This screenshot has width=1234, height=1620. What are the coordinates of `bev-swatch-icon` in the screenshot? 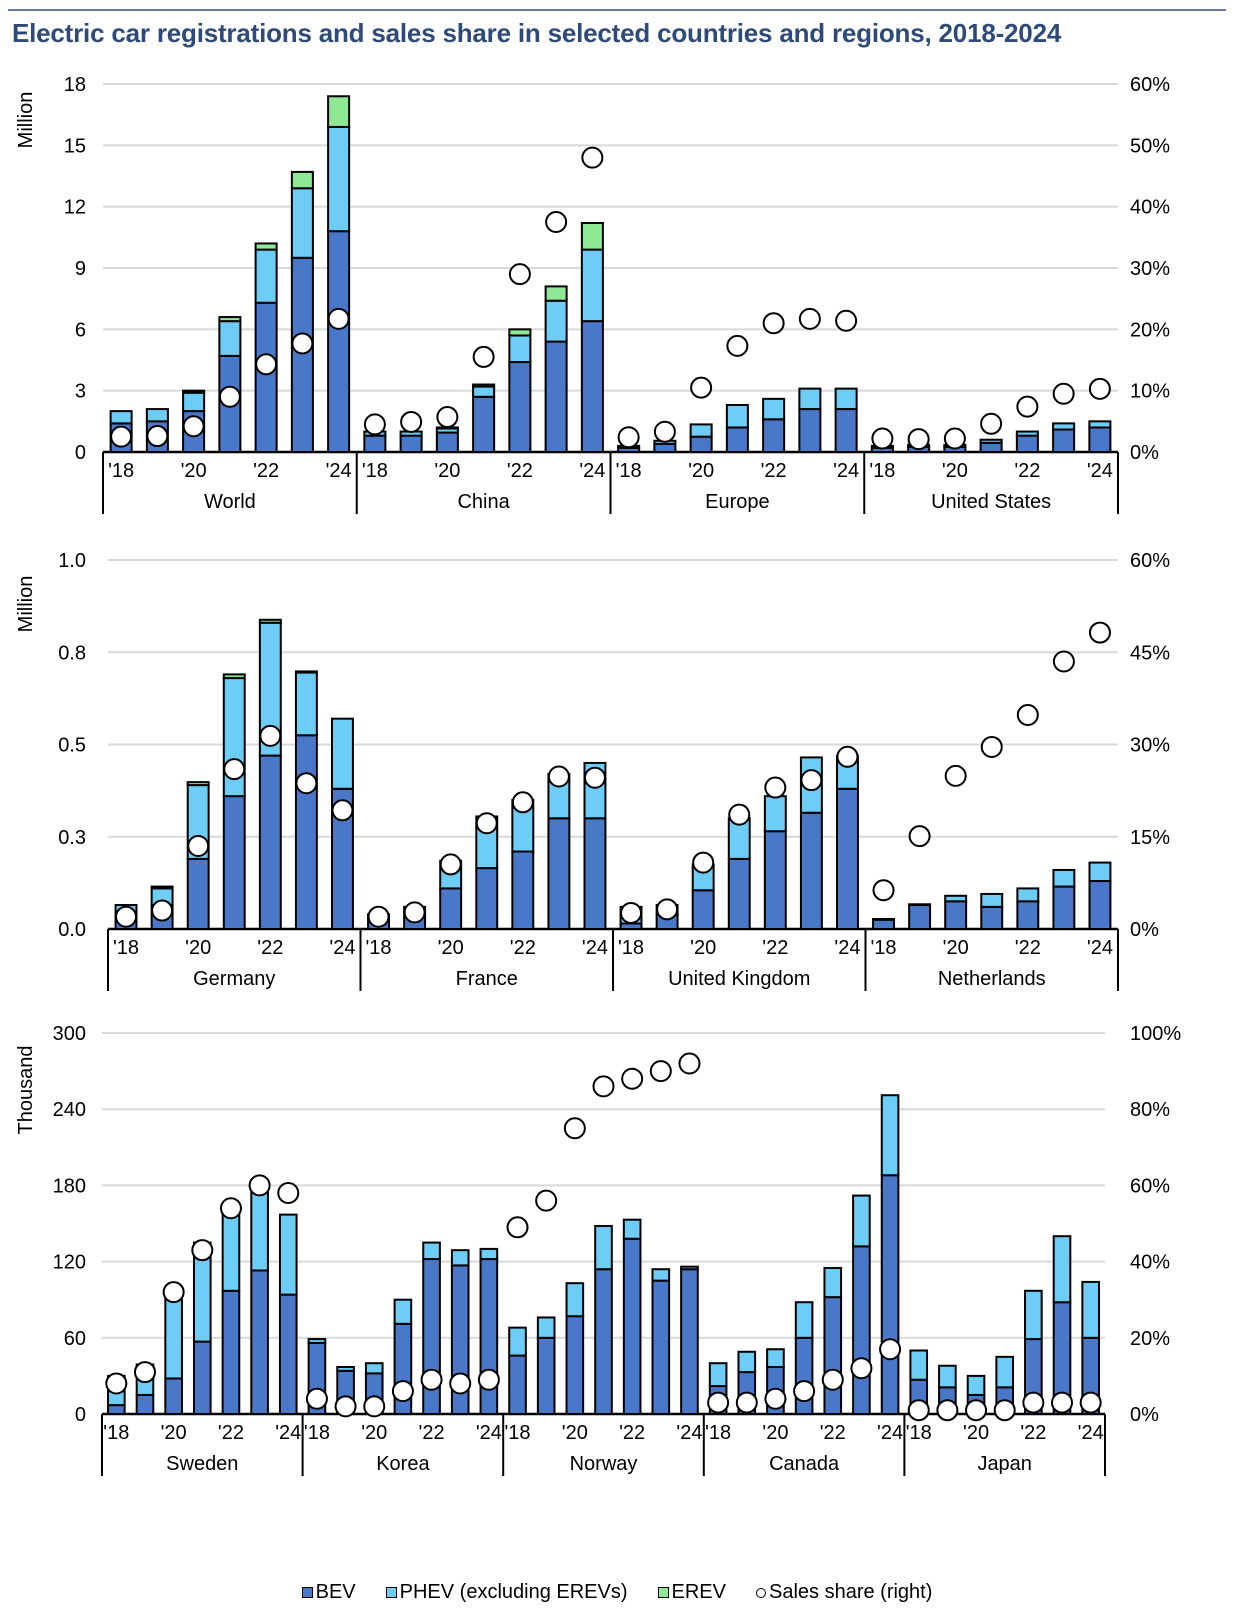 It's located at (307, 1592).